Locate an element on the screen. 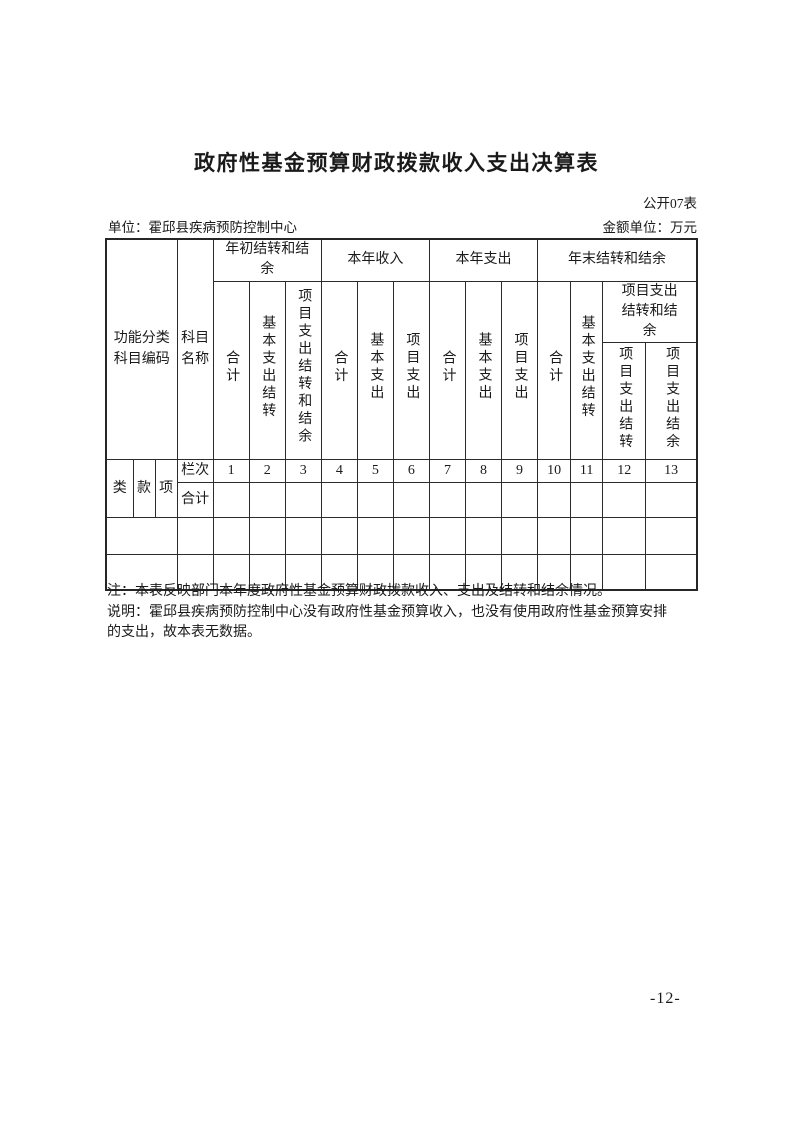  header-col-7: 合计 is located at coordinates (447, 370).